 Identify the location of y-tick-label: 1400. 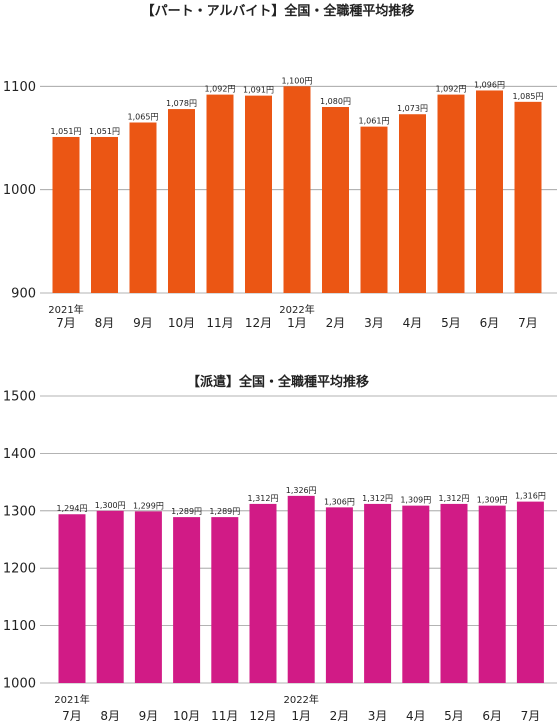
(19, 454).